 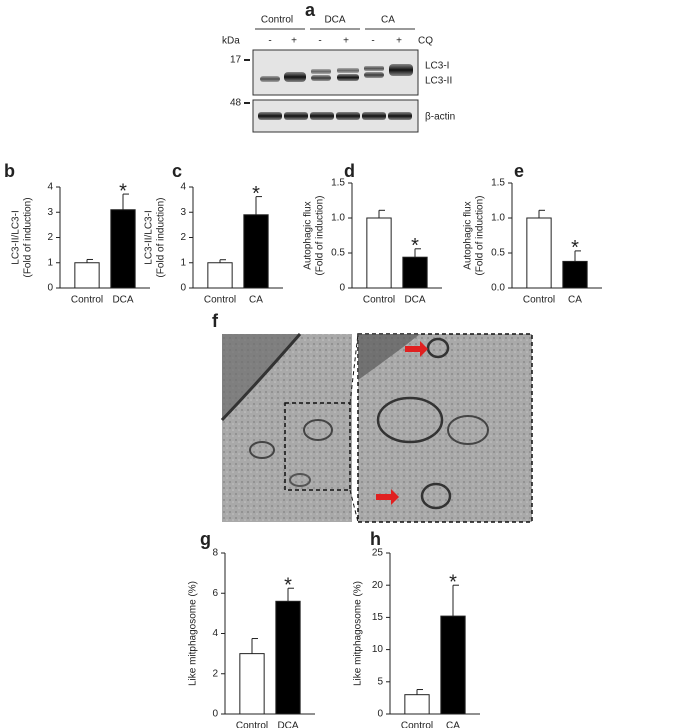 What do you see at coordinates (349, 171) in the screenshot?
I see `panel-label: d` at bounding box center [349, 171].